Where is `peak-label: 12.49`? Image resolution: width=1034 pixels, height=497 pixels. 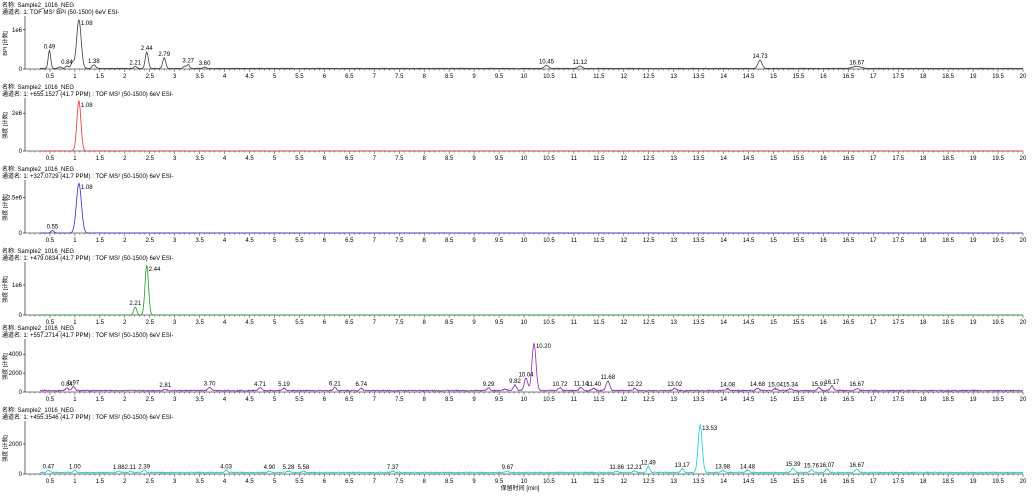
peak-label: 12.49 is located at coordinates (649, 464).